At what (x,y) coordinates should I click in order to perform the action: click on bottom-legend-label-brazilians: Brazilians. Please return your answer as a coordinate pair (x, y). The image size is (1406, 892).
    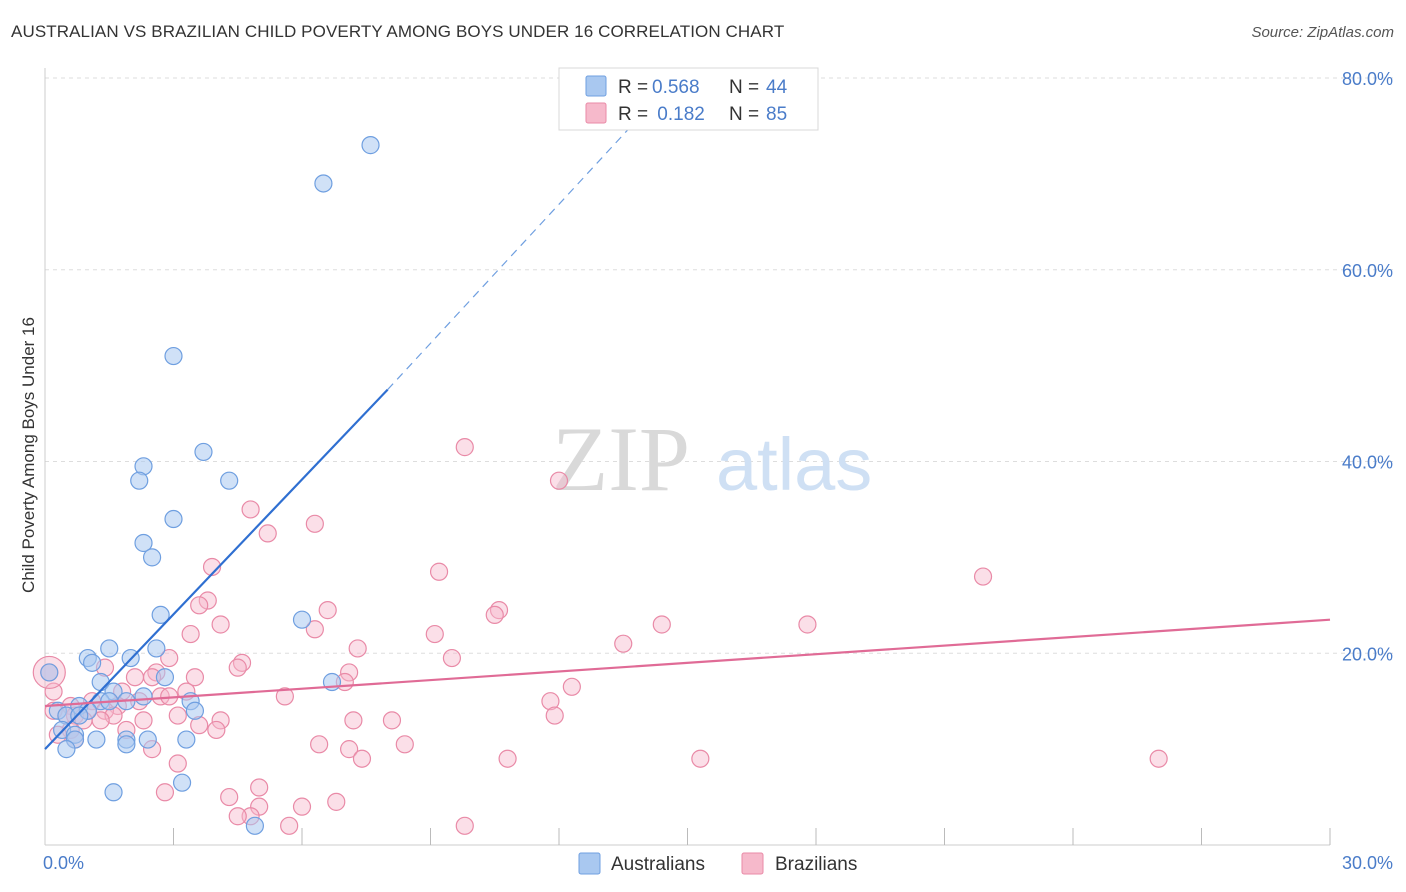
    Looking at the image, I should click on (816, 864).